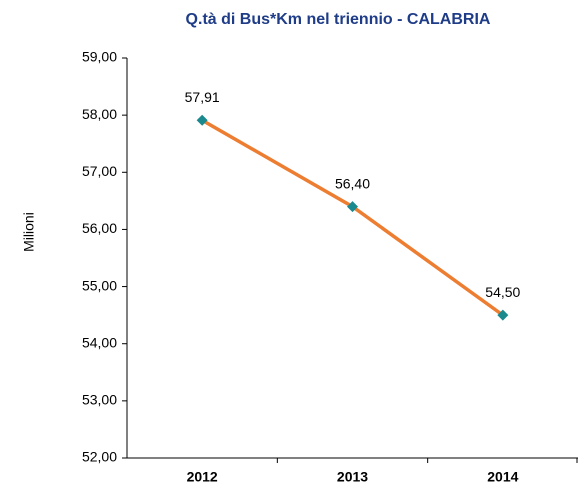 The image size is (578, 488). I want to click on data-label: 56,40, so click(352, 183).